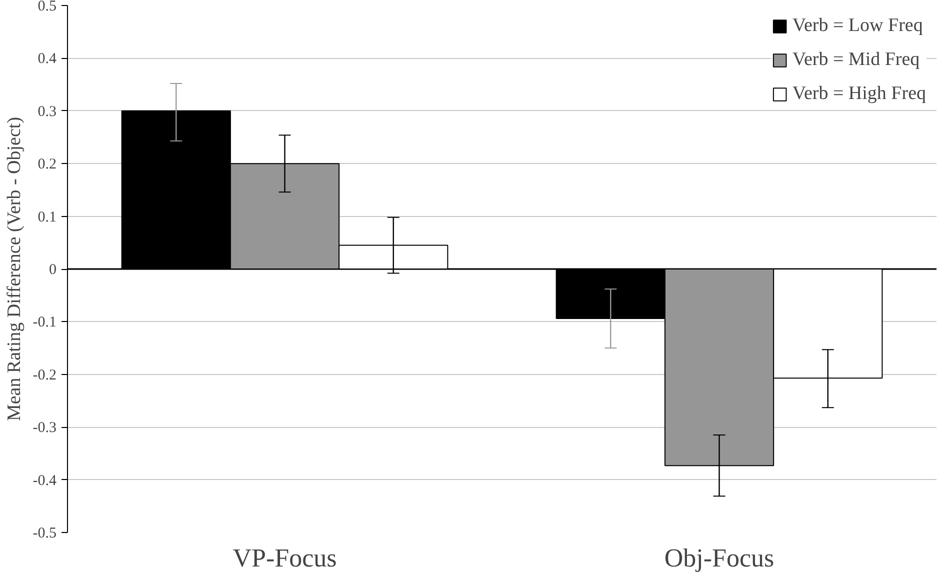  What do you see at coordinates (47, 112) in the screenshot?
I see `y-tick-label: 0.3` at bounding box center [47, 112].